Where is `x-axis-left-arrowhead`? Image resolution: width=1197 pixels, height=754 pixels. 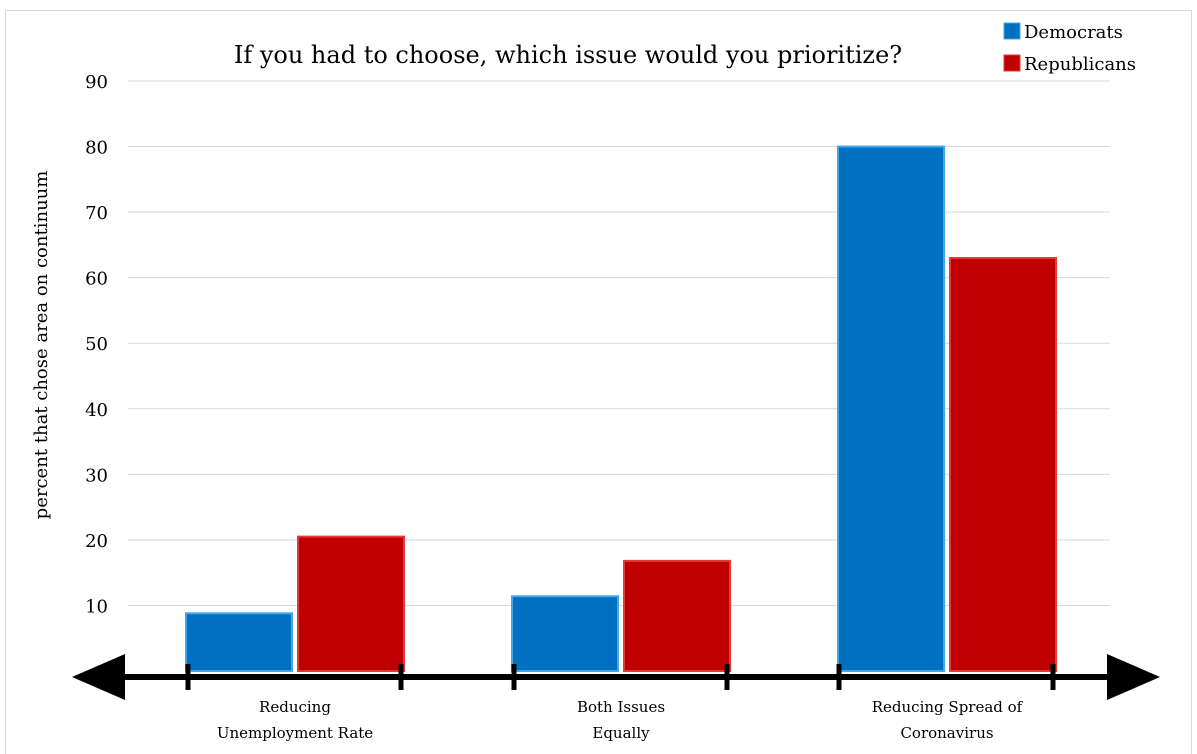
x-axis-left-arrowhead is located at coordinates (98, 677).